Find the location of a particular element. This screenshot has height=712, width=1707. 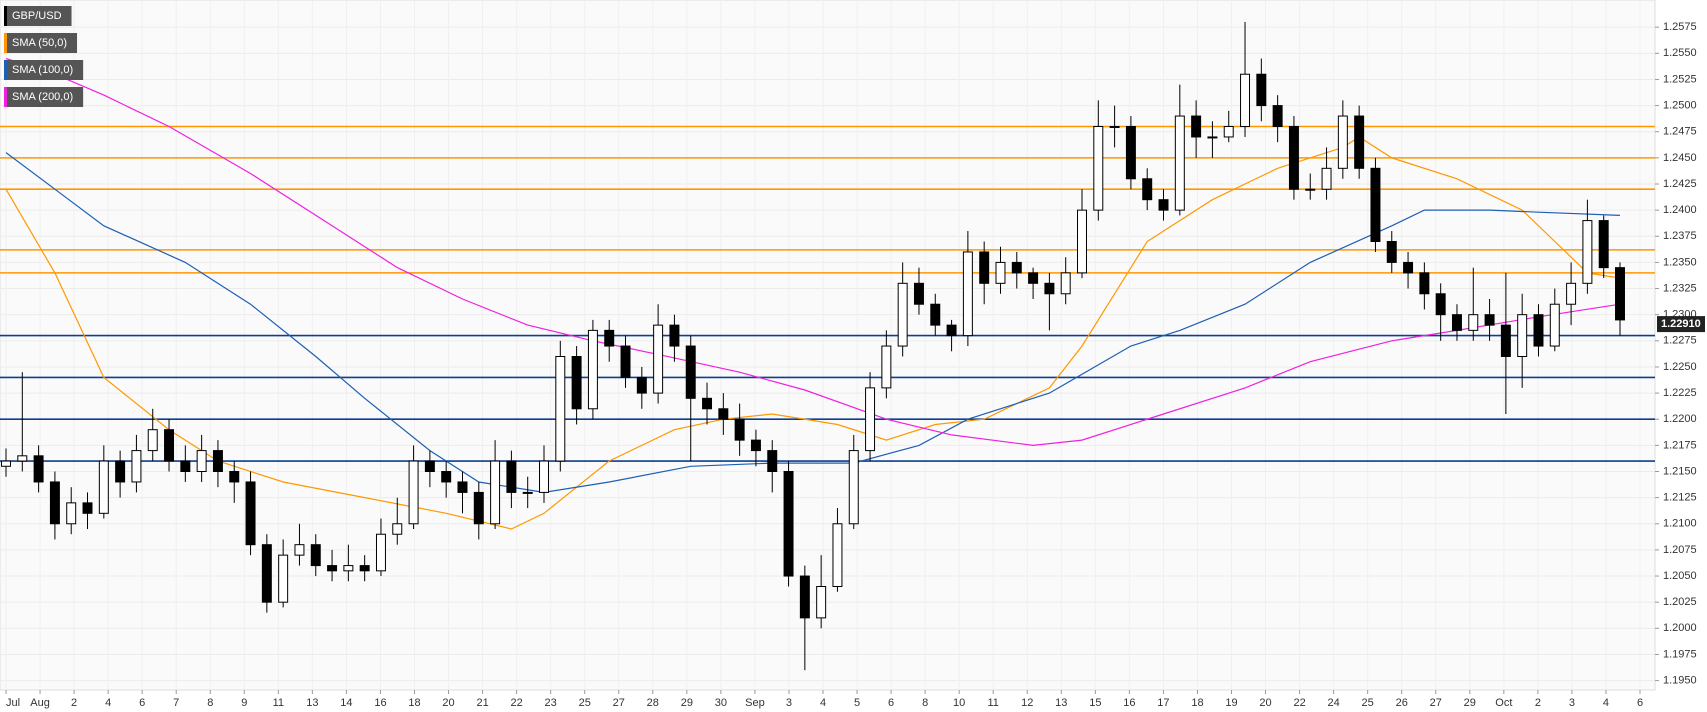

x-tick-label: Oct is located at coordinates (1503, 703).